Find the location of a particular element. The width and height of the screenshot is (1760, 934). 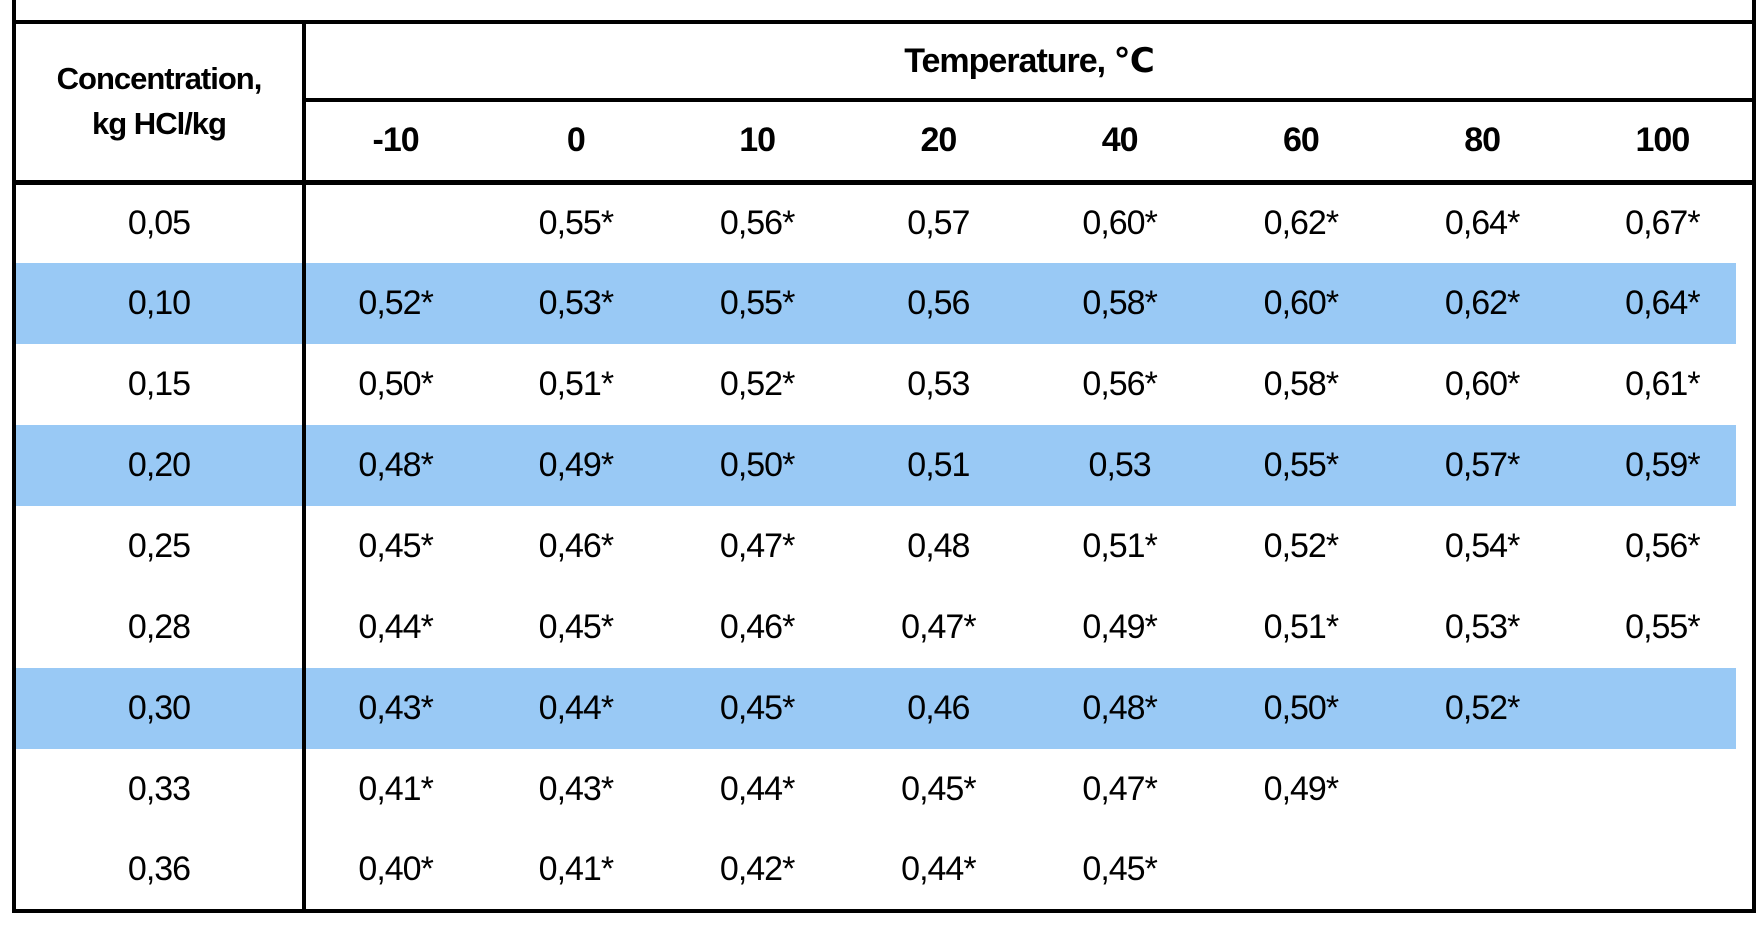

concentration-header-line1: Concentration, is located at coordinates (159, 78).